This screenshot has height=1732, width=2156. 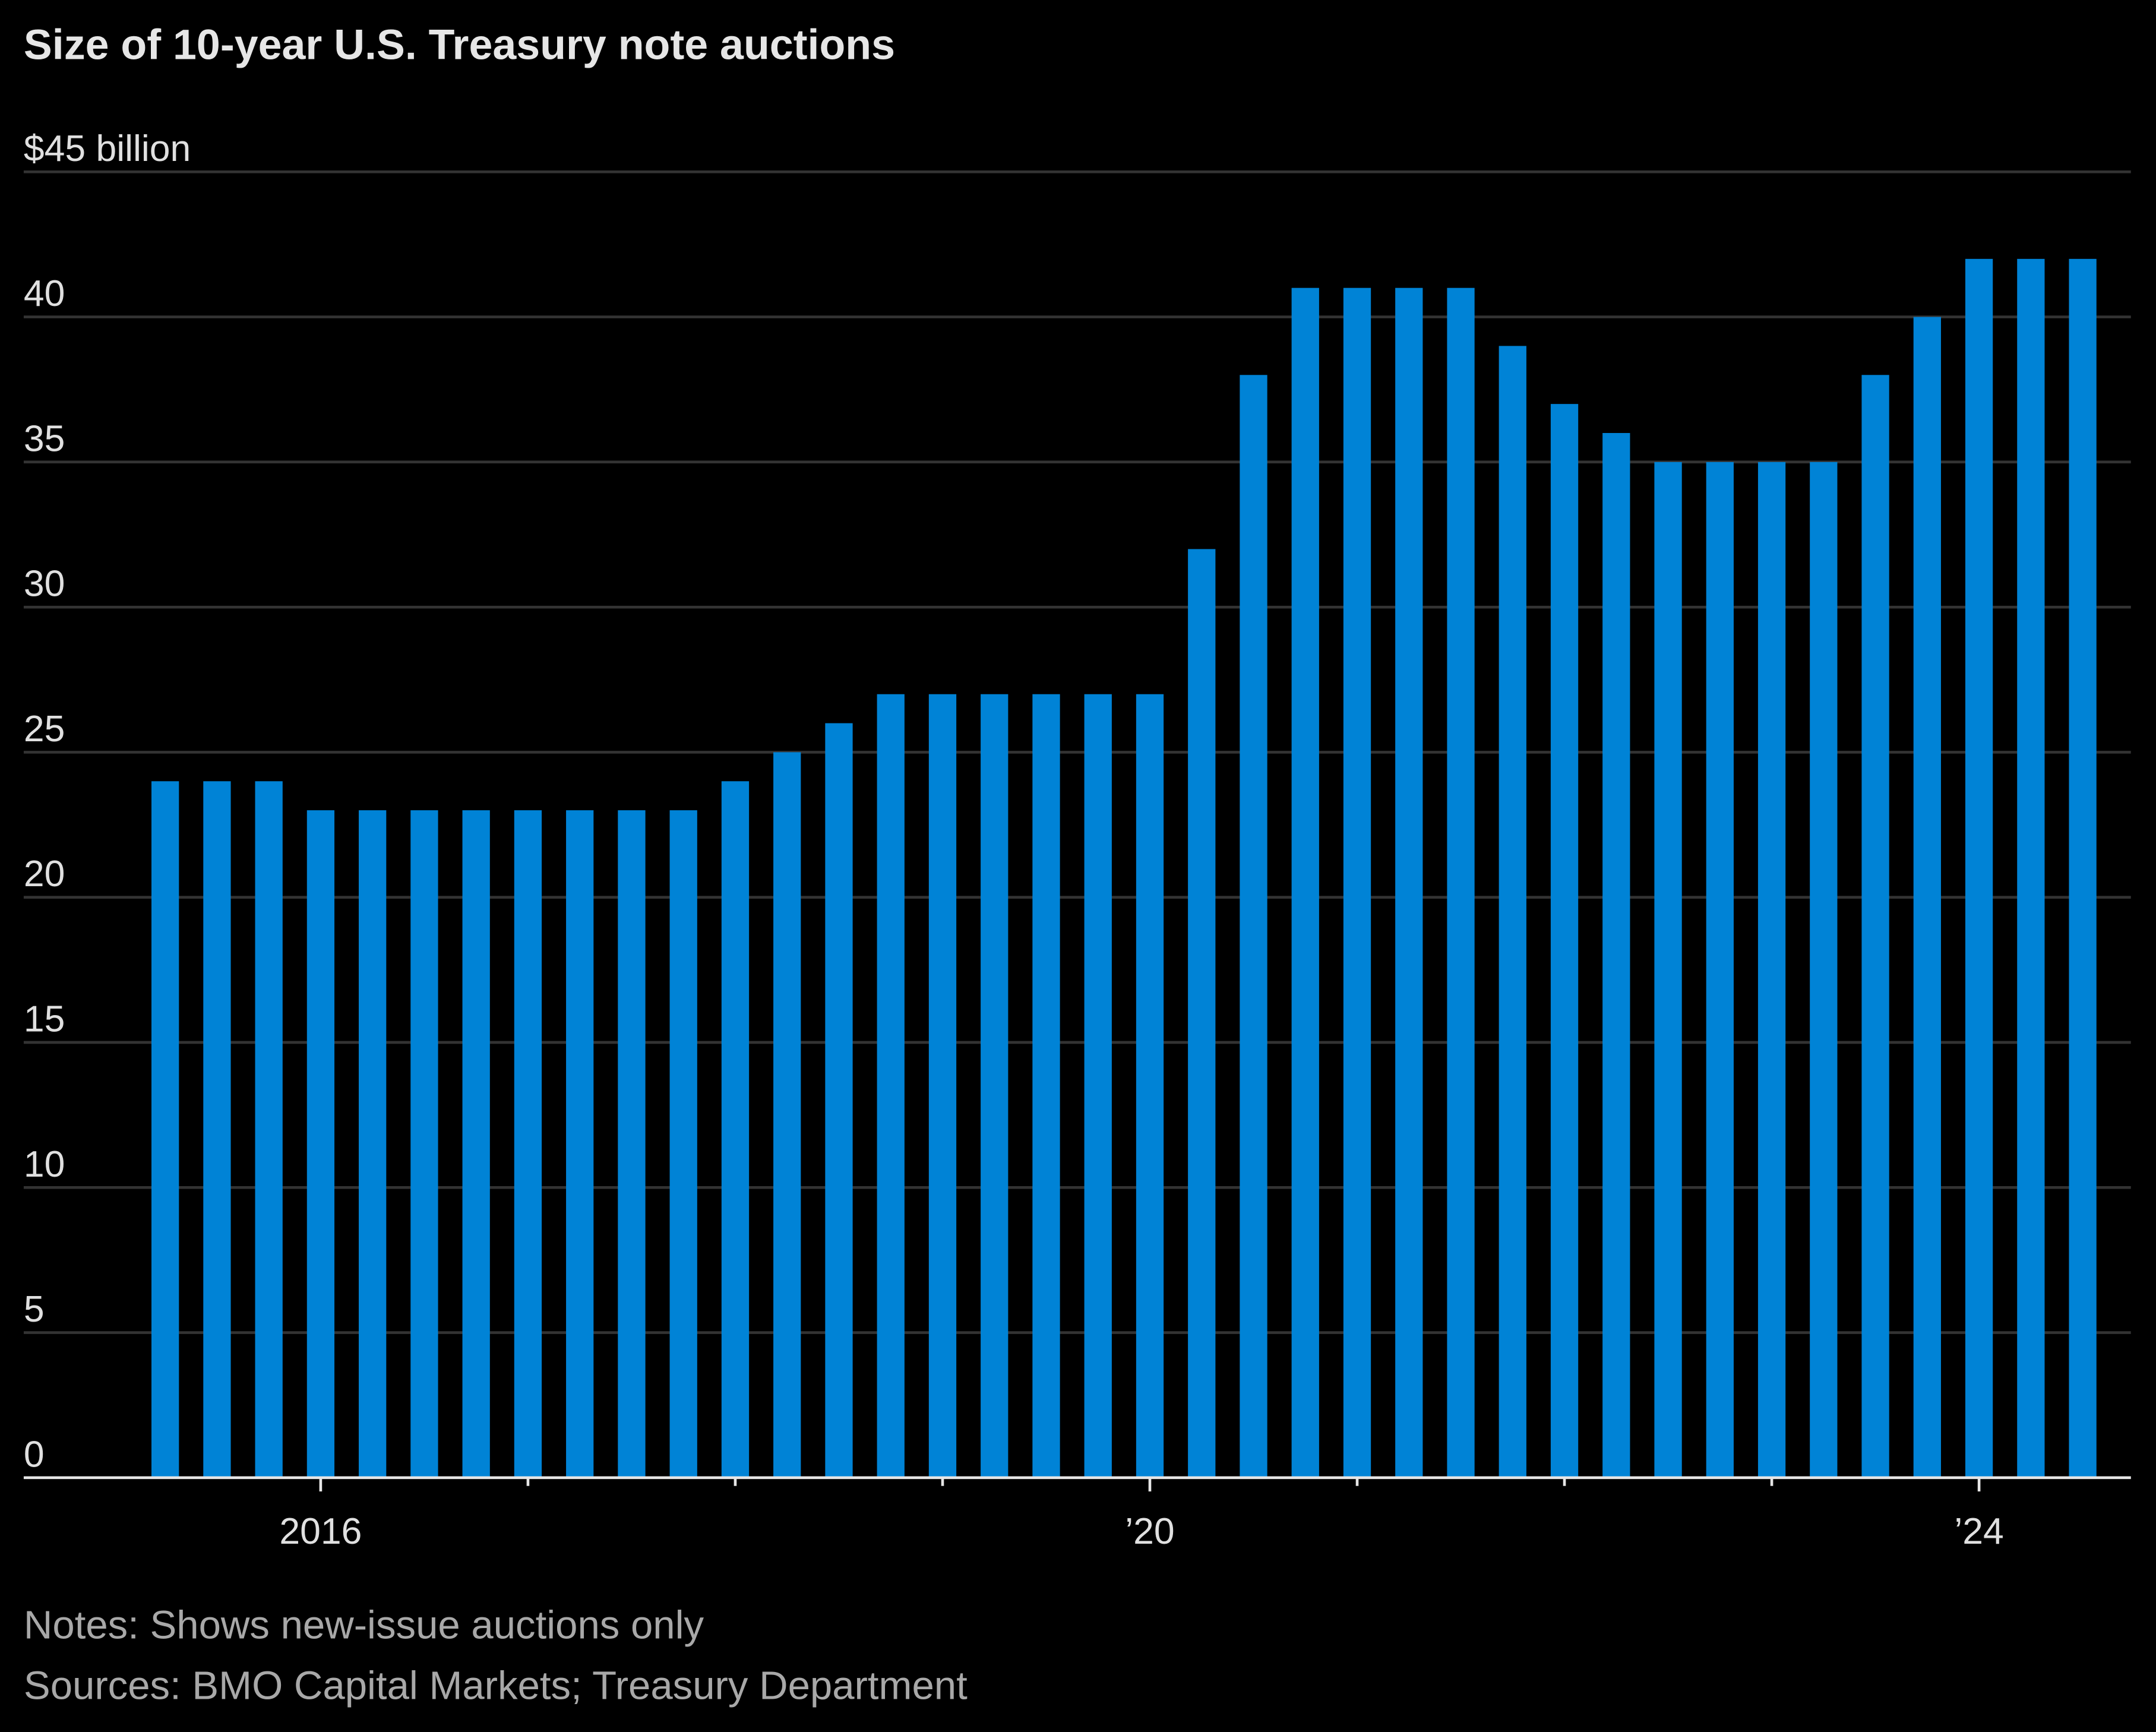 I want to click on y-tick-label: 10, so click(x=45, y=1164).